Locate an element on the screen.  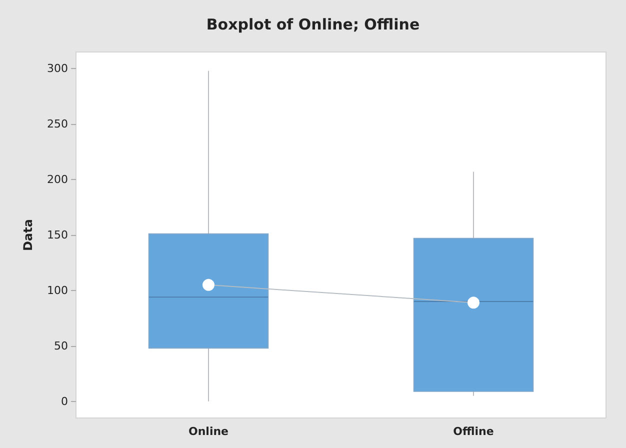
y-tick-label: 200 is located at coordinates (57, 179).